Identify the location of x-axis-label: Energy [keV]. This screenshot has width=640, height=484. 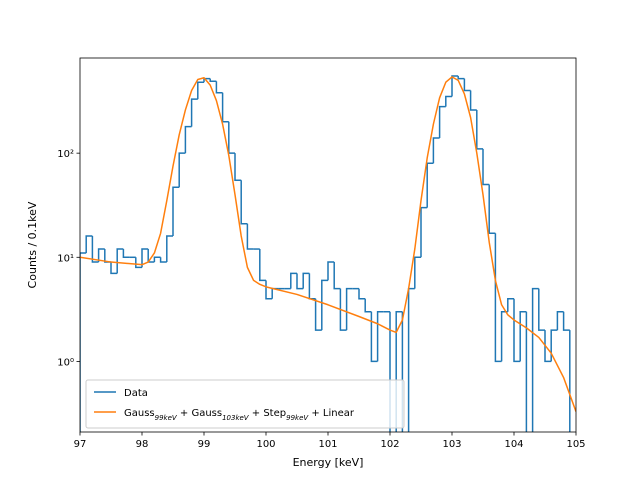
(328, 462).